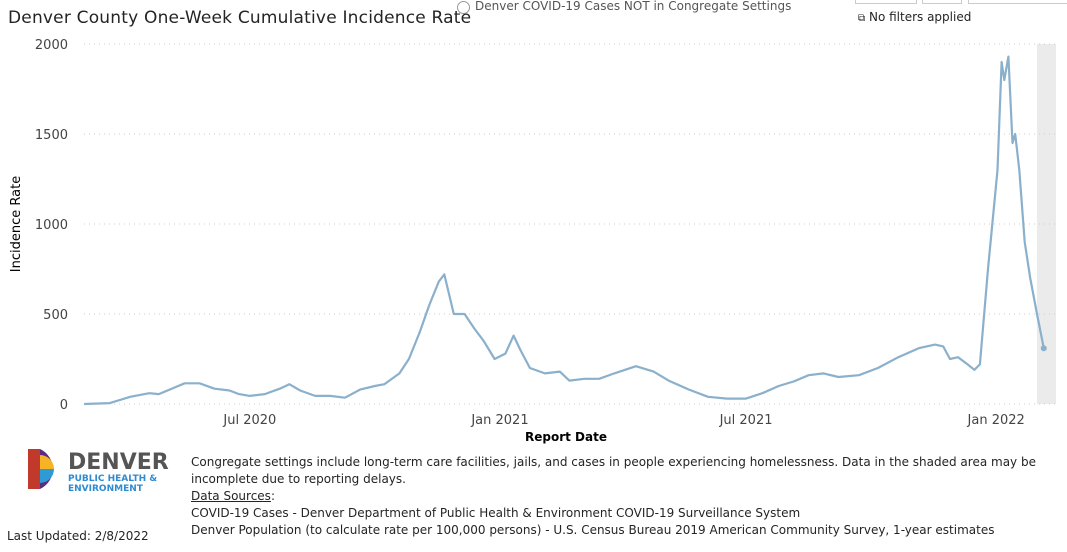  Describe the element at coordinates (231, 496) in the screenshot. I see `data-sources-label: Data Sources` at that location.